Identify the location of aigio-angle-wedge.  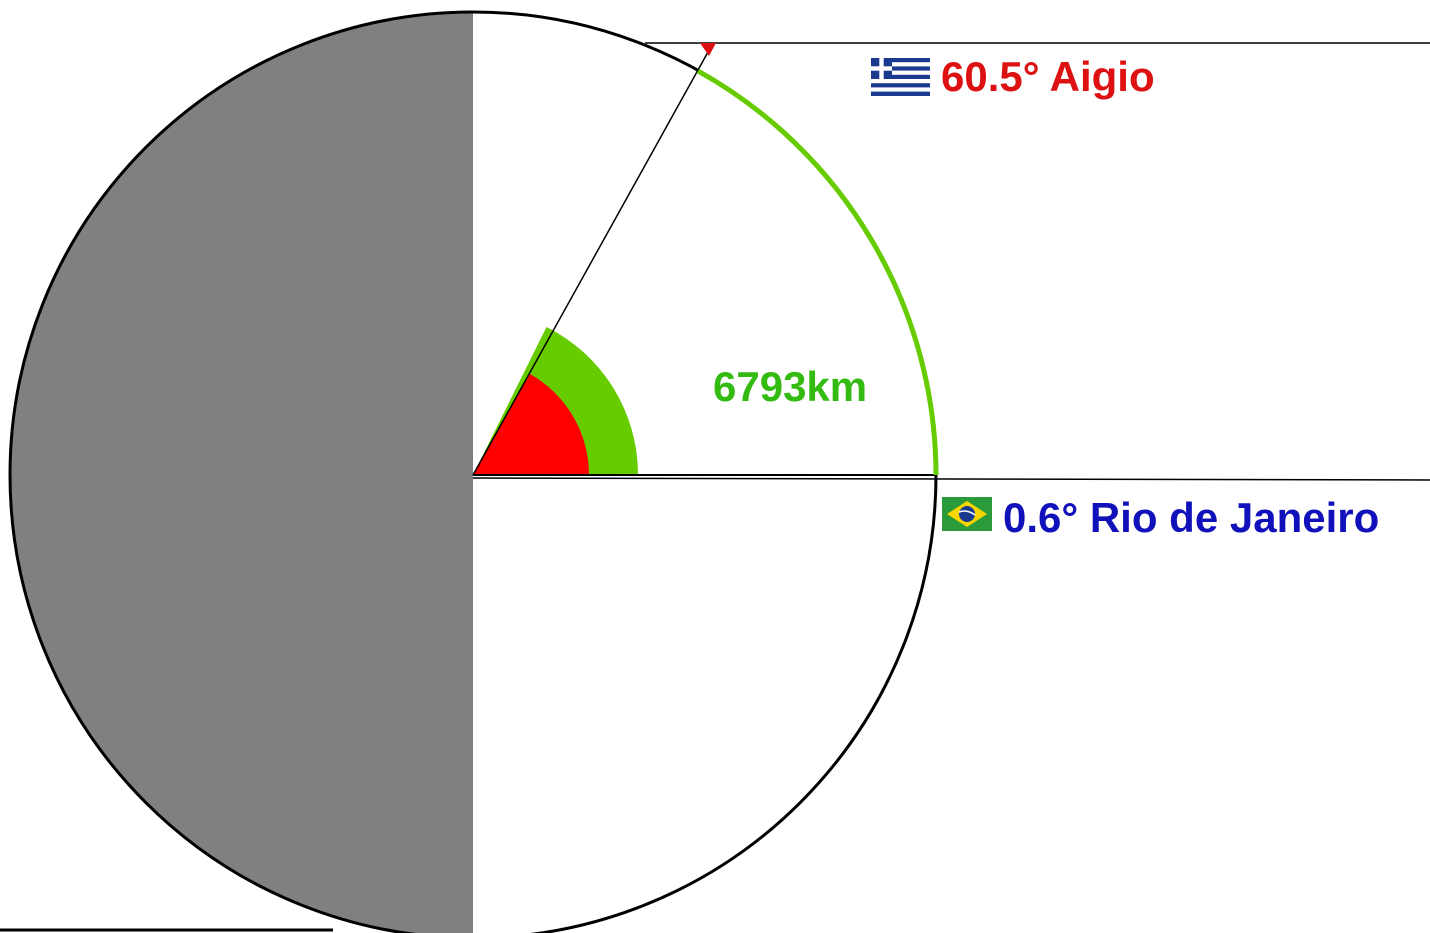
(531, 424).